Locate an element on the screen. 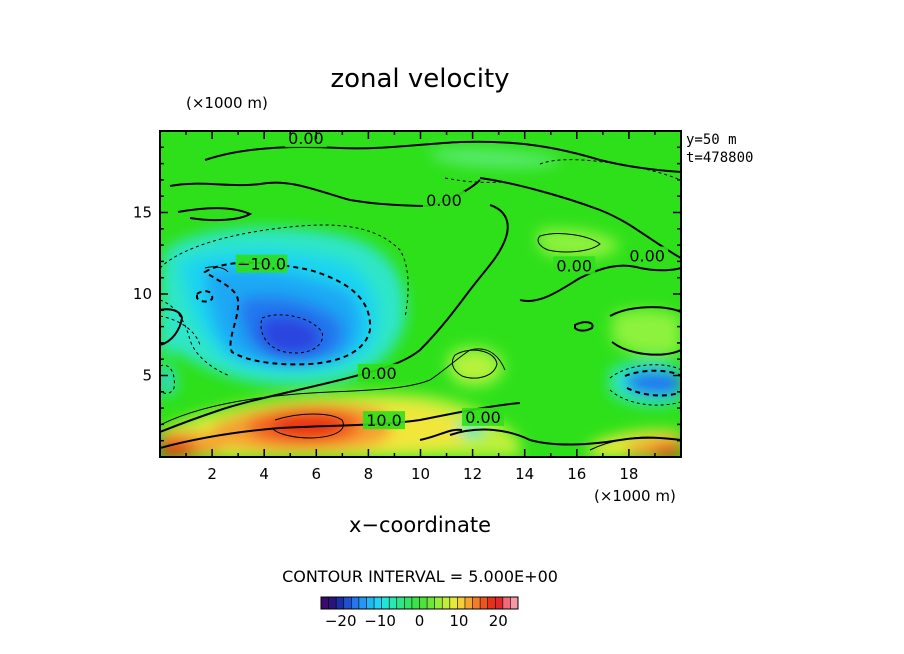 Image resolution: width=904 pixels, height=654 pixels. y-tick-label: 5 is located at coordinates (147, 376).